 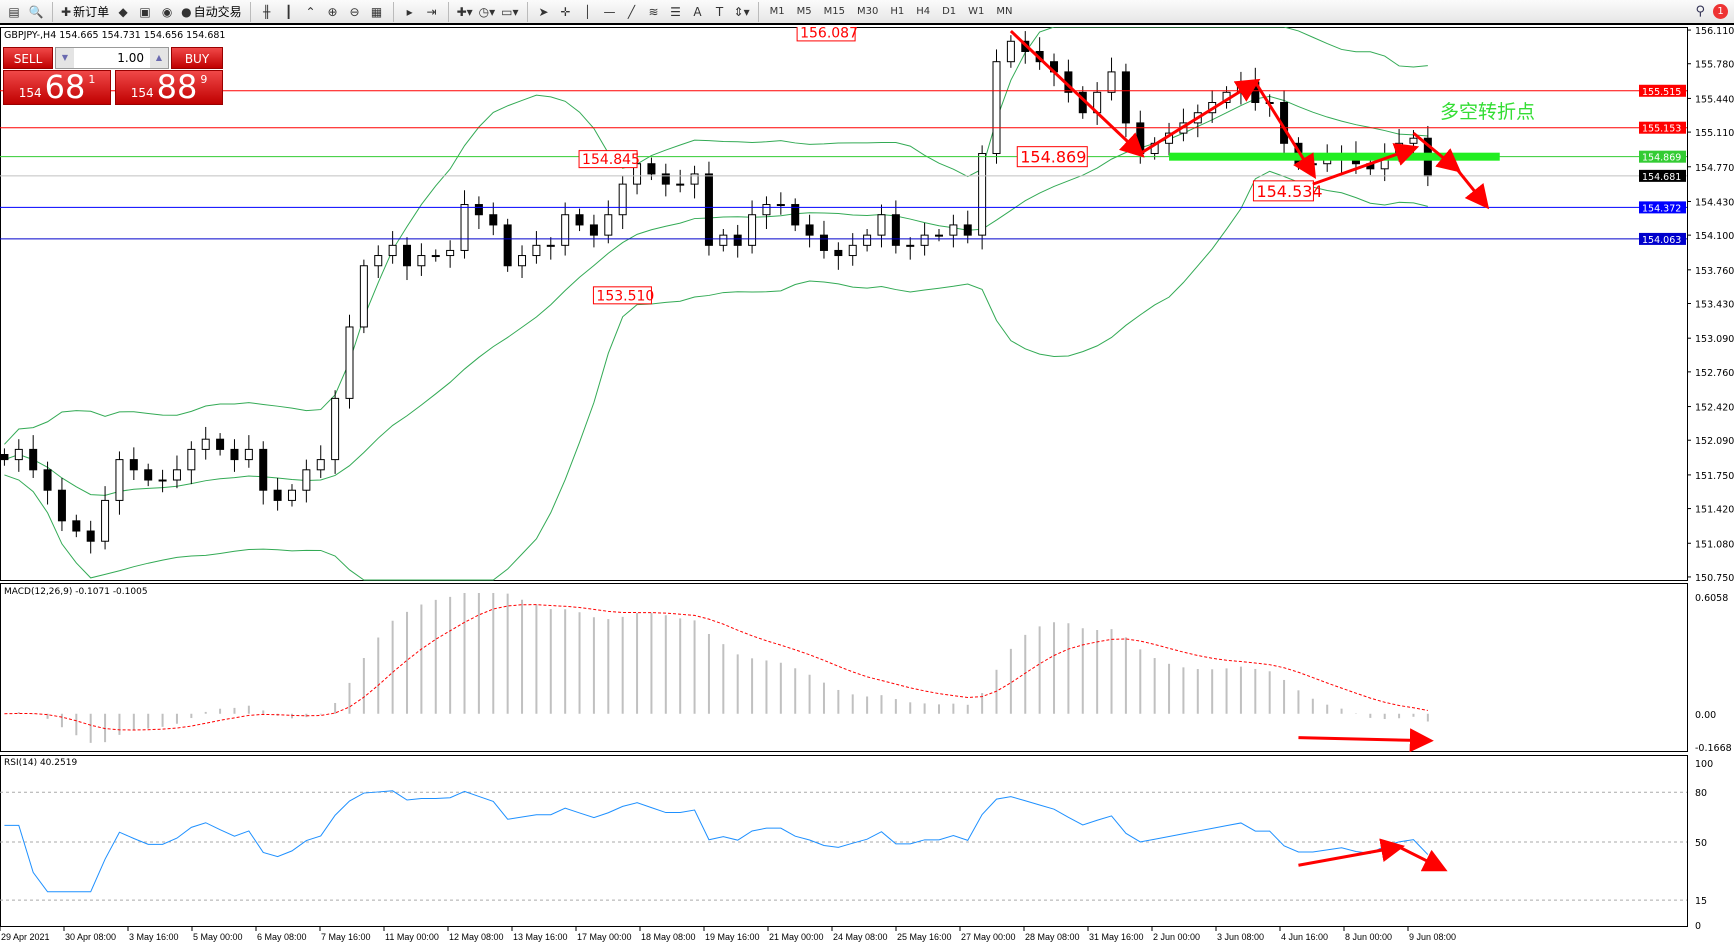 What do you see at coordinates (923, 11) in the screenshot?
I see `timeframe-h4: H4` at bounding box center [923, 11].